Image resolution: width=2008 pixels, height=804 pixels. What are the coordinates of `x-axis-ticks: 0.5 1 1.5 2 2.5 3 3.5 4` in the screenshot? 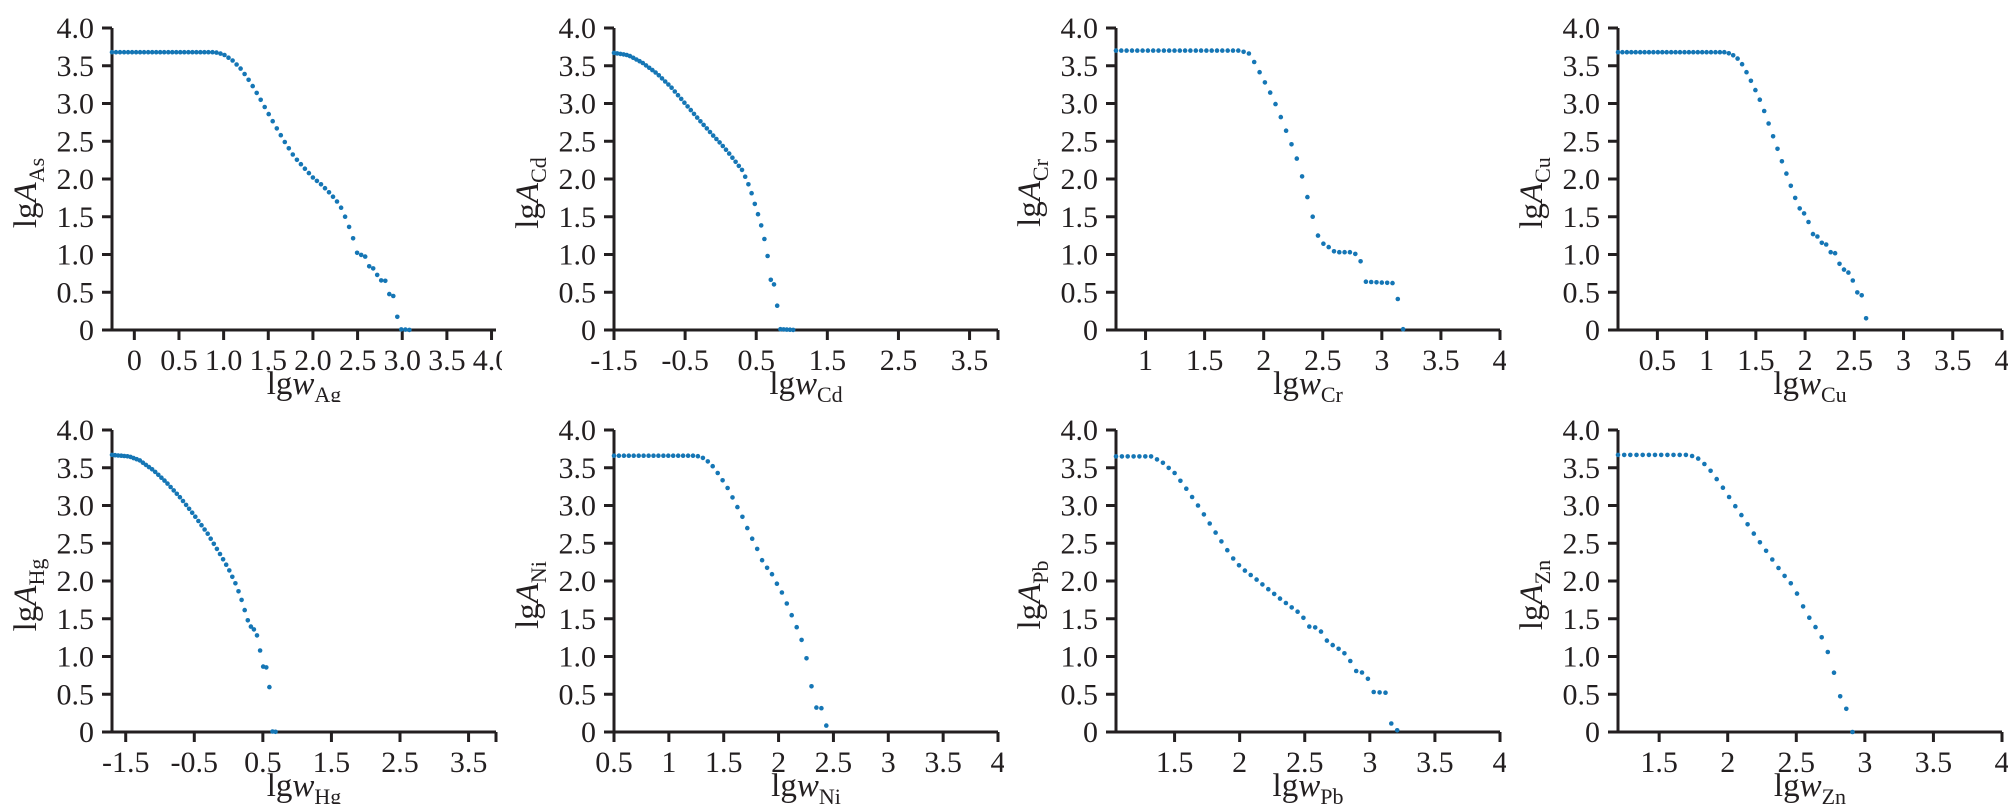 It's located at (1823, 353).